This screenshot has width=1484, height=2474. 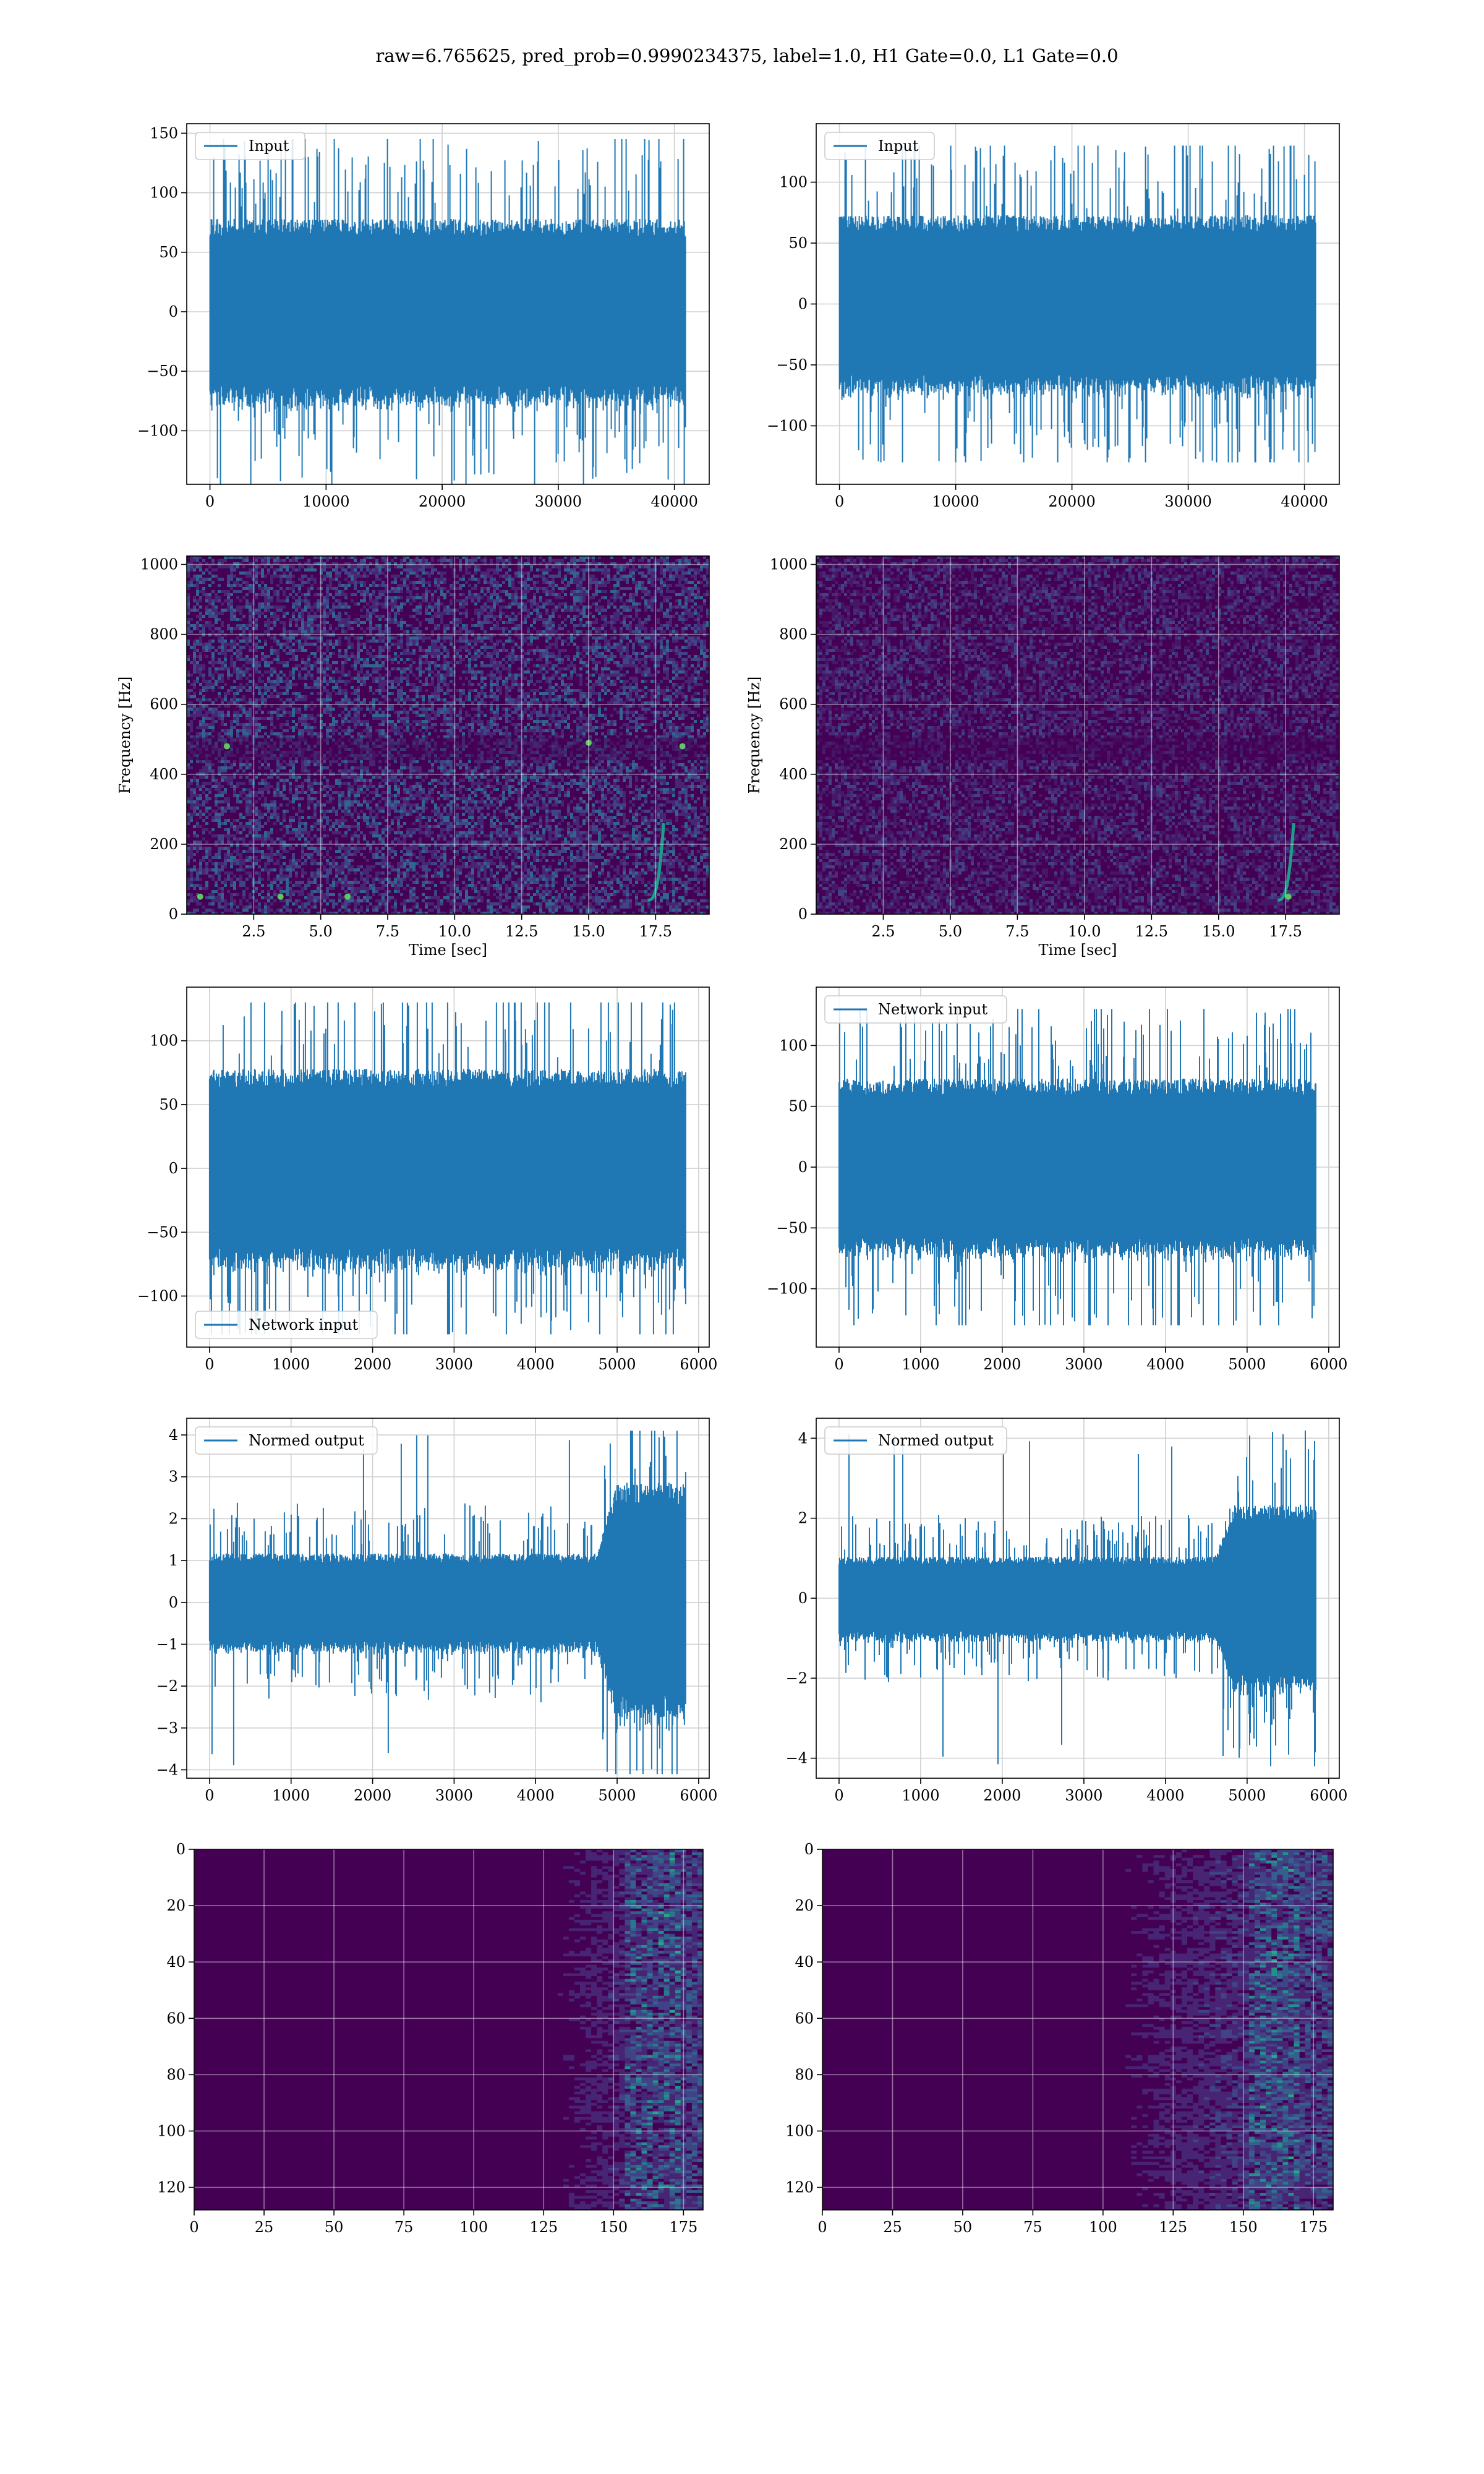 What do you see at coordinates (674, 497) in the screenshot?
I see `x-tick: 40000` at bounding box center [674, 497].